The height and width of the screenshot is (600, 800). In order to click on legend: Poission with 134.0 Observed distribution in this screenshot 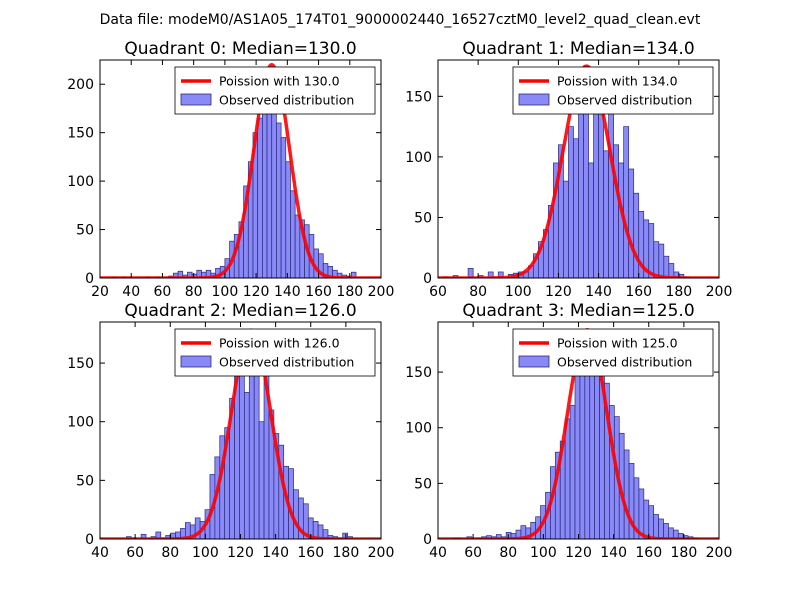, I will do `click(613, 90)`.